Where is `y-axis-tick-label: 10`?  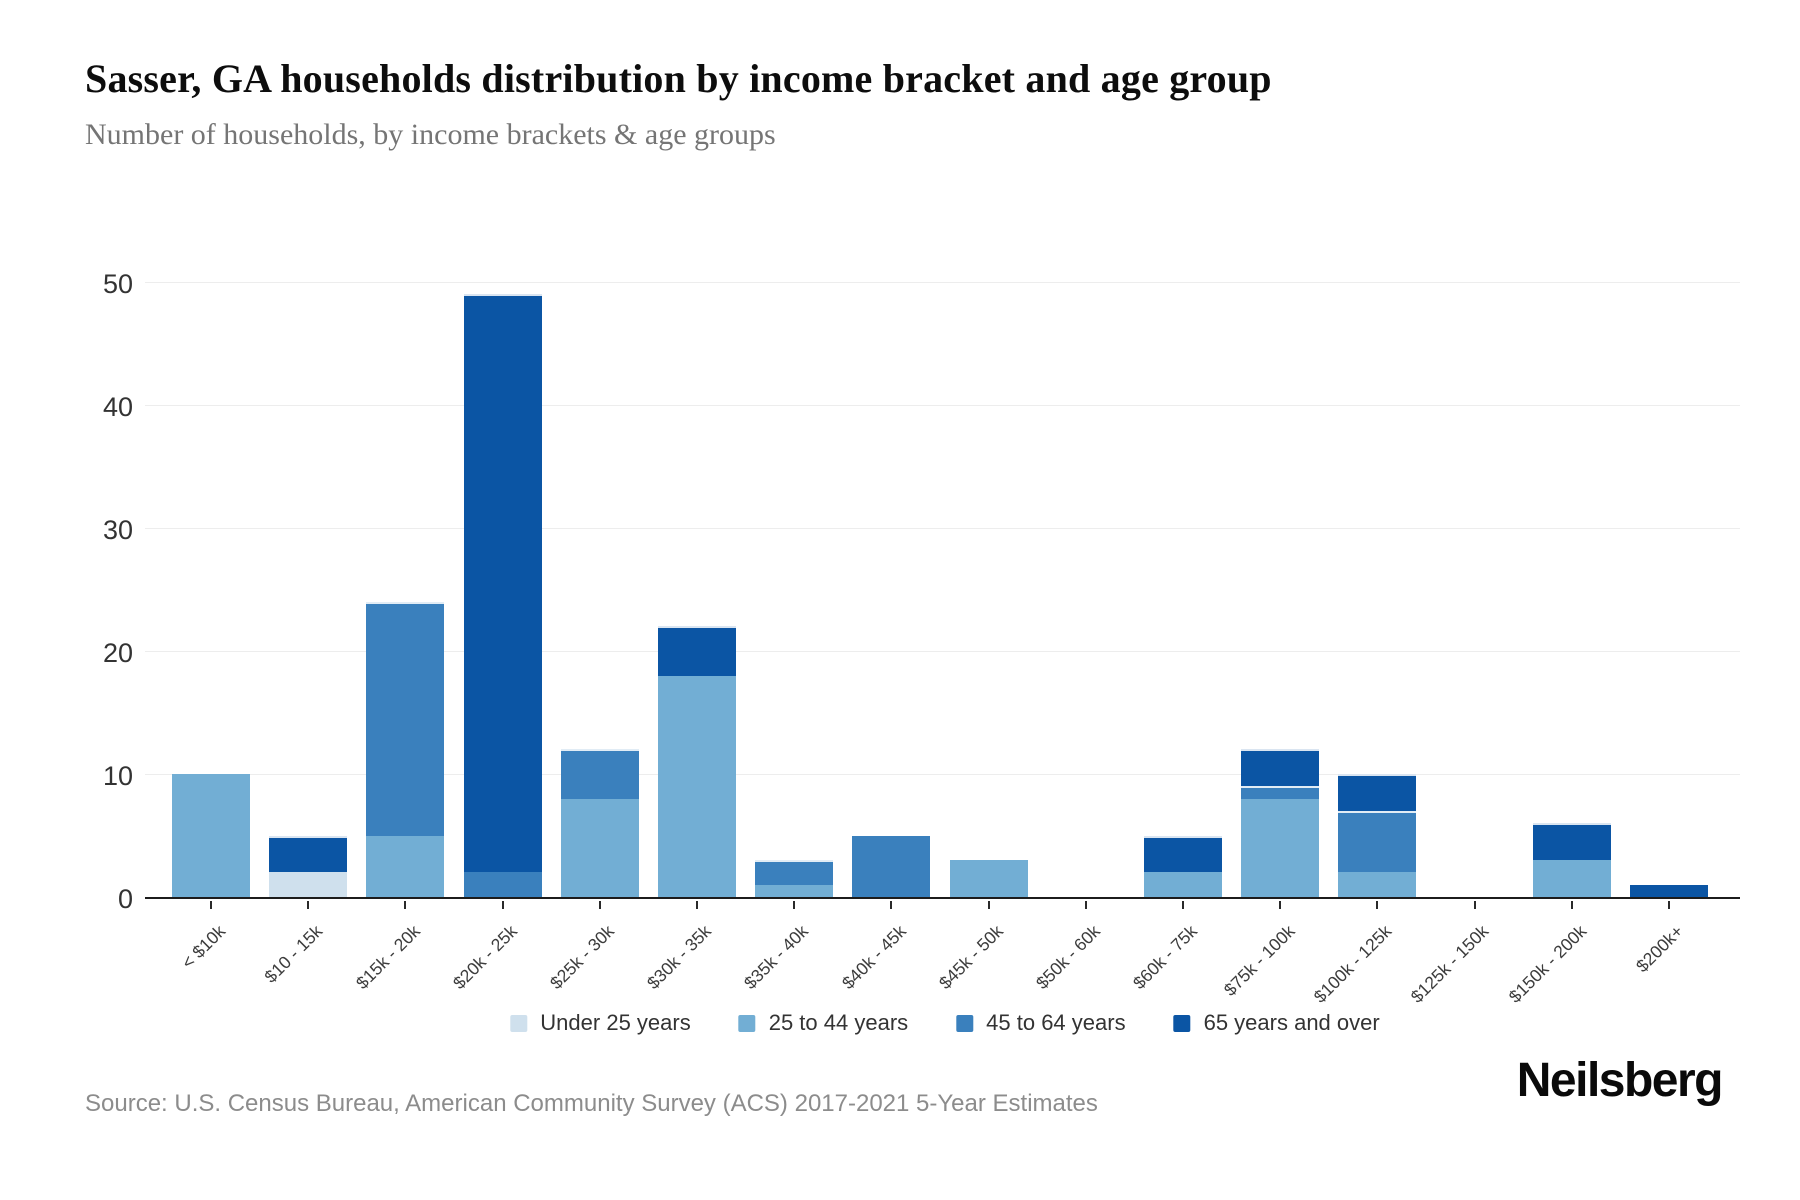 y-axis-tick-label: 10 is located at coordinates (117, 776).